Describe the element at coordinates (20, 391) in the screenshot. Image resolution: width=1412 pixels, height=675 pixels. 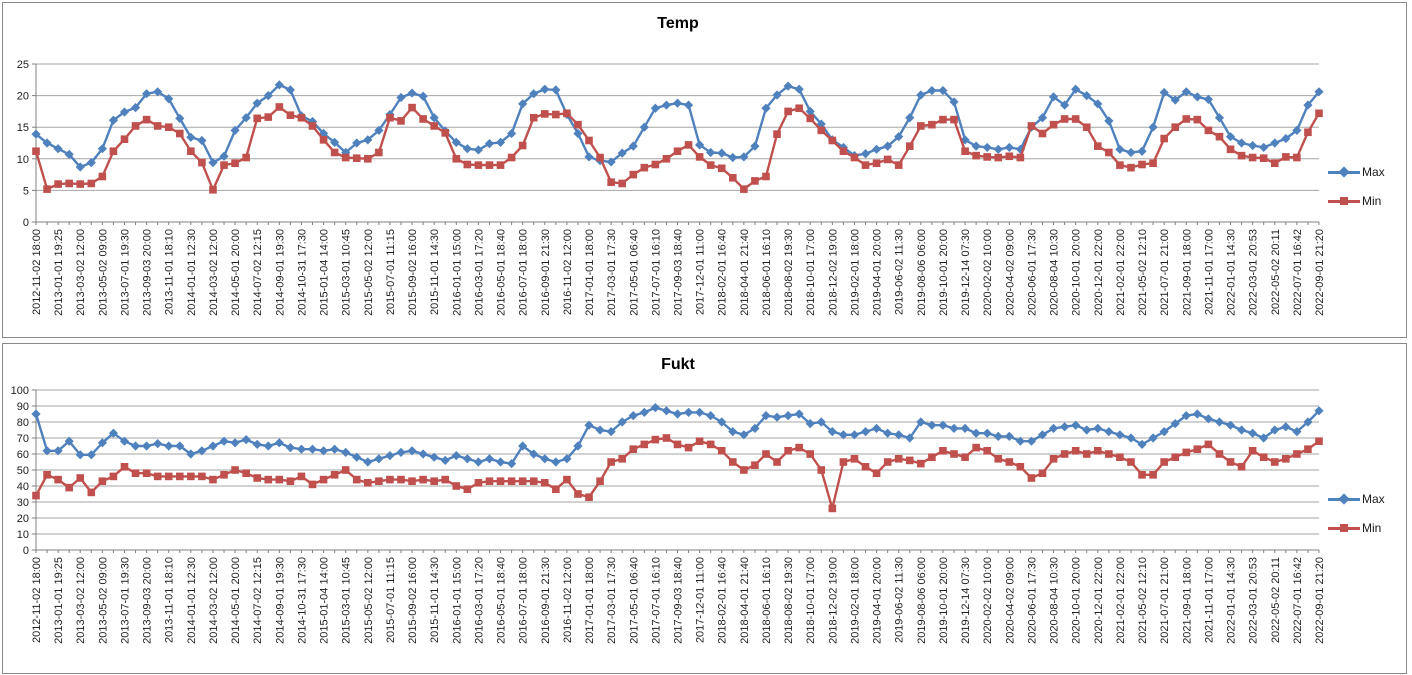
I see `svg-text: 100` at that location.